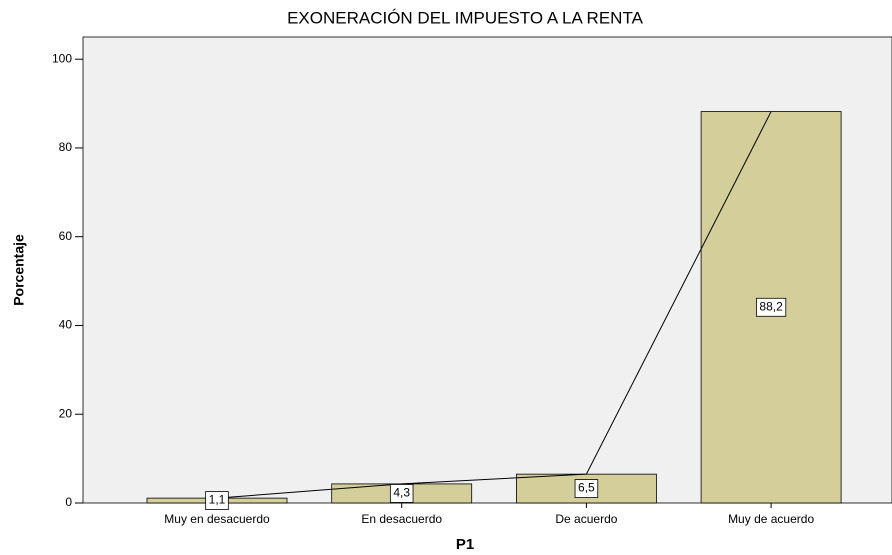 The image size is (892, 555). Describe the element at coordinates (68, 502) in the screenshot. I see `y-tick-label: 0` at that location.